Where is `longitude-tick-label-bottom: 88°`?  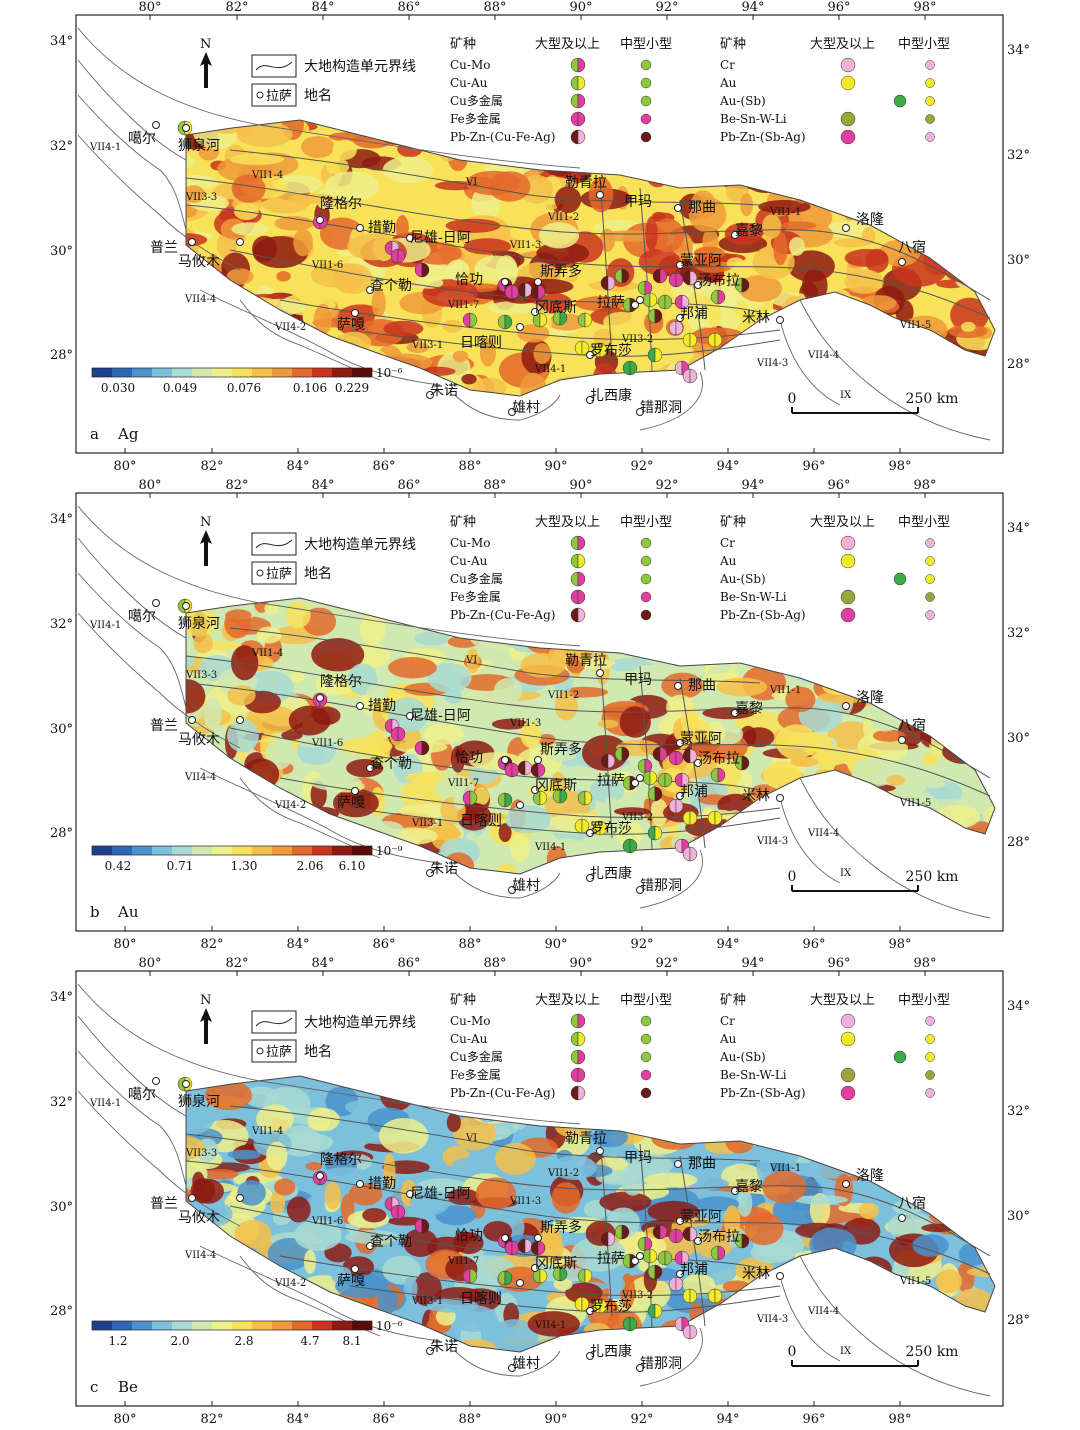 longitude-tick-label-bottom: 88° is located at coordinates (469, 466).